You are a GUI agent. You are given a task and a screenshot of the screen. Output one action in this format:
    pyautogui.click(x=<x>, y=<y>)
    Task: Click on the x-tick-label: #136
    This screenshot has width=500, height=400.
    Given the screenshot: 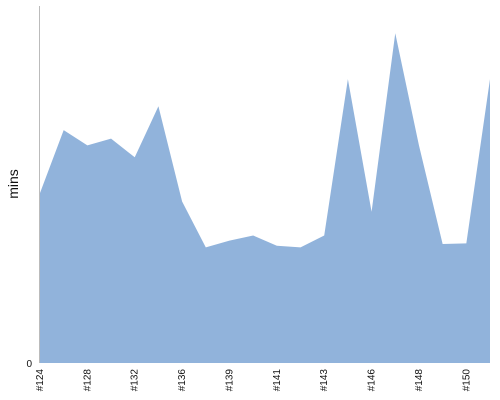 What is the action you would take?
    pyautogui.click(x=182, y=380)
    